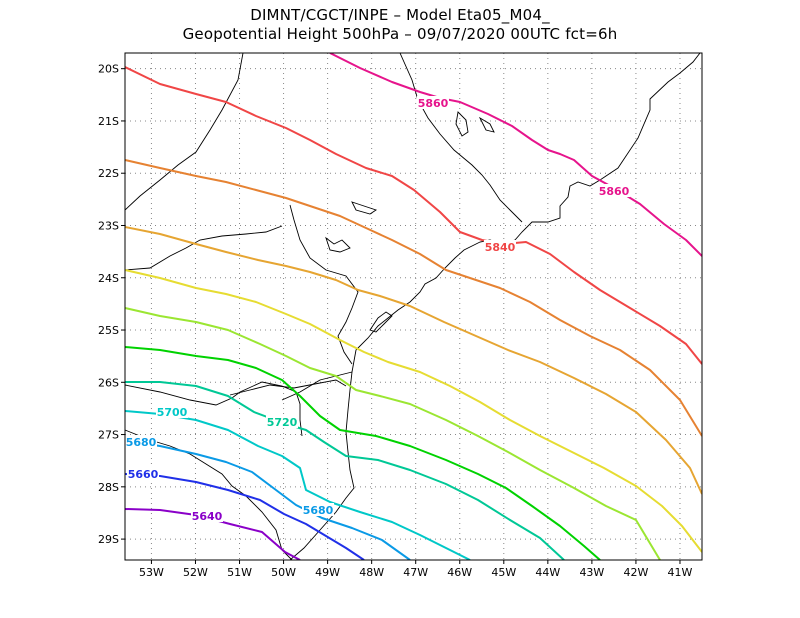 The height and width of the screenshot is (618, 800). Describe the element at coordinates (108, 278) in the screenshot. I see `lat-tick-label: 24S` at that location.